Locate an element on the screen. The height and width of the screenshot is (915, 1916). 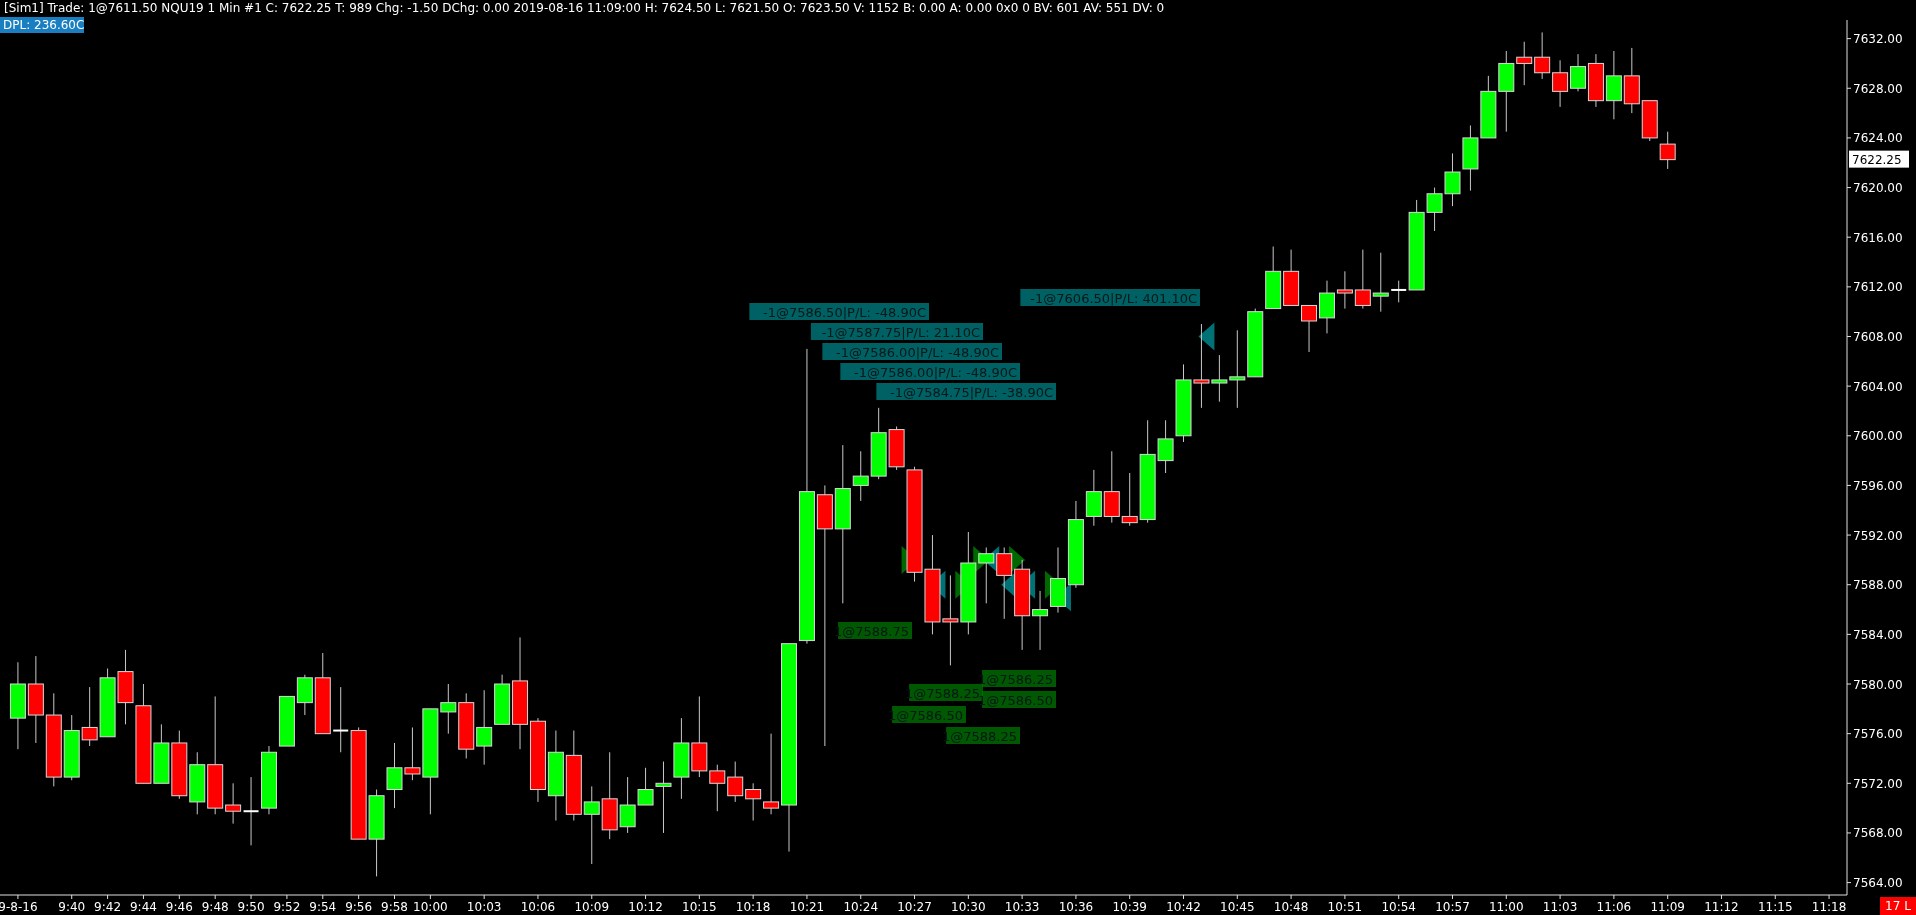
x-tick-label: 10:24 is located at coordinates (861, 907).